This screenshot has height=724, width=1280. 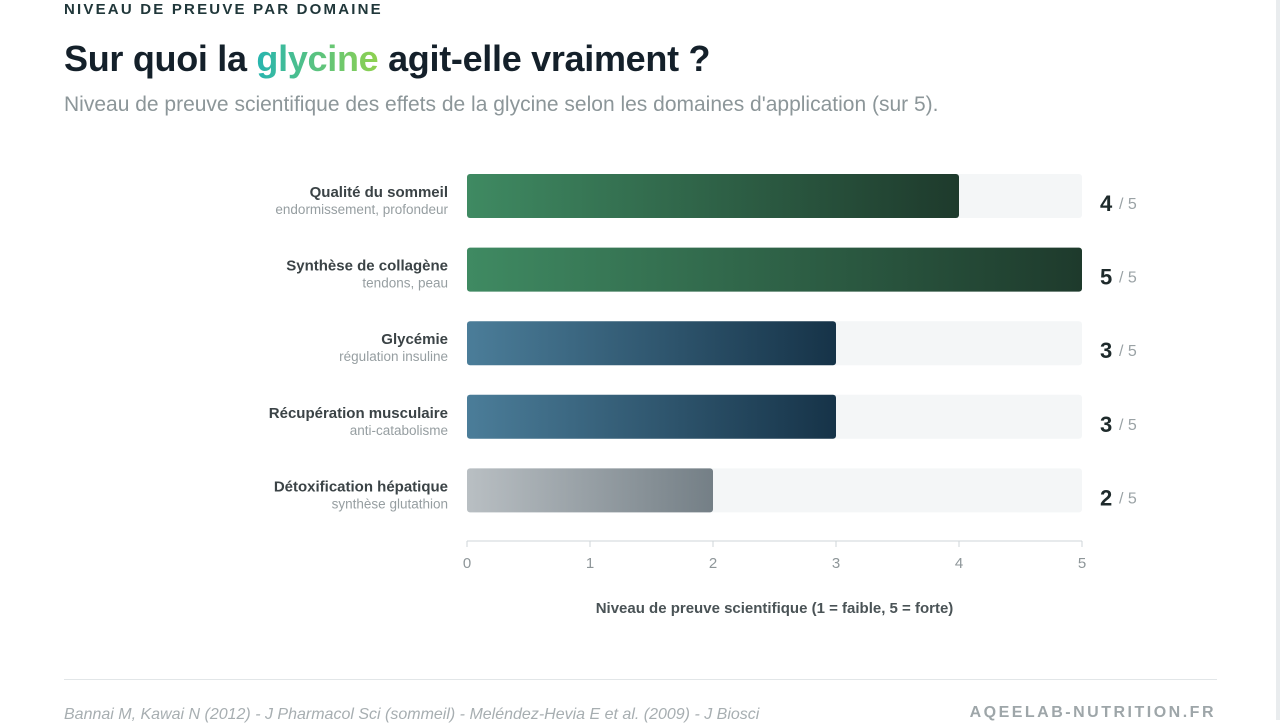 I want to click on data-label: 5, so click(x=1106, y=277).